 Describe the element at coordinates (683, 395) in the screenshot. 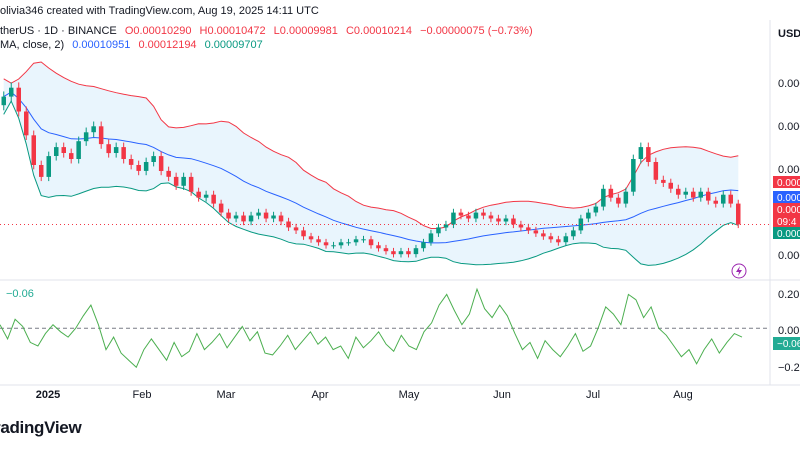

I see `time-tick-label: Aug` at that location.